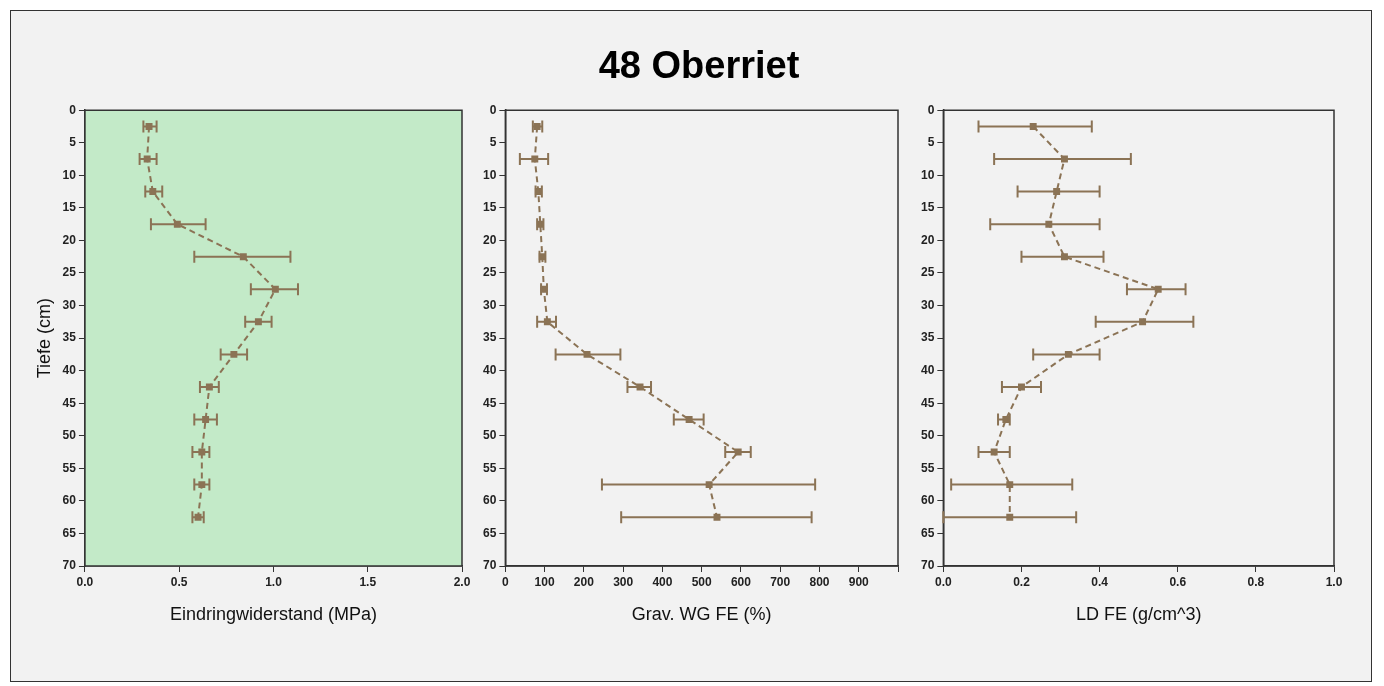 The height and width of the screenshot is (686, 1384). I want to click on x-tick-label: 0.8, so click(1256, 581).